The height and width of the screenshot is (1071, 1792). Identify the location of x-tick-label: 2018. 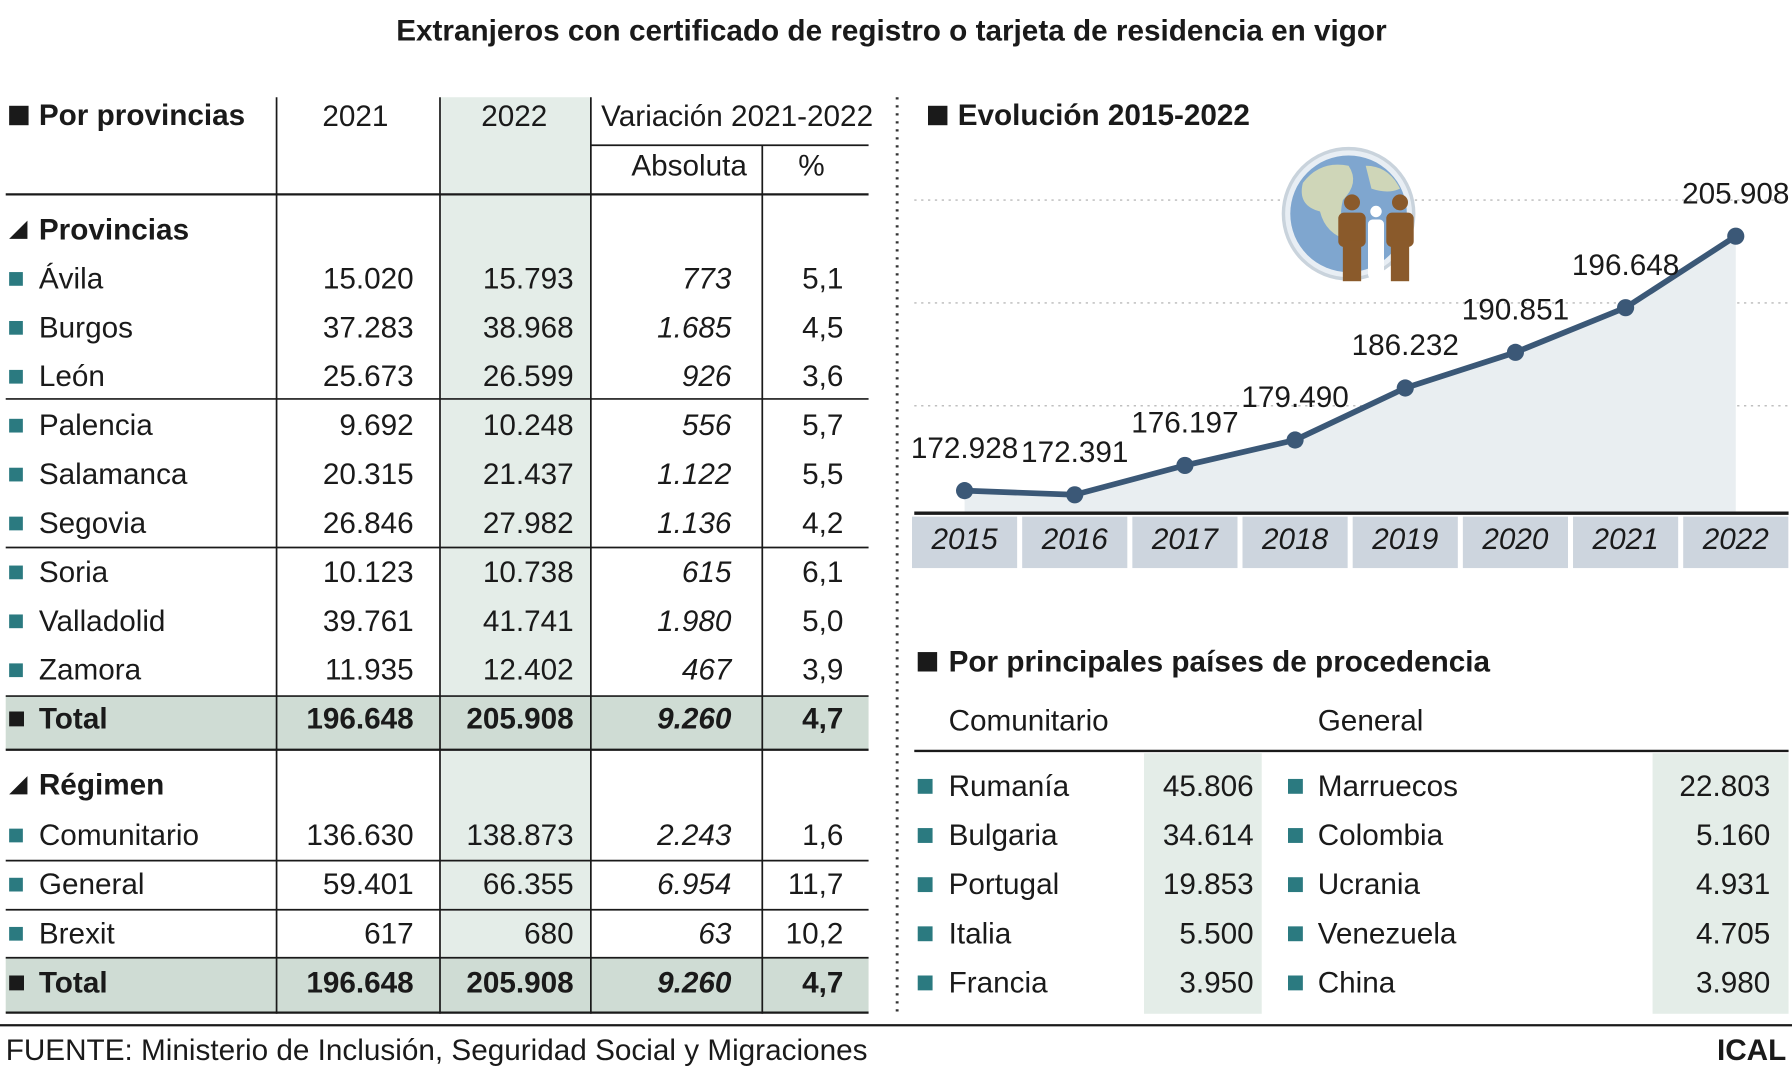
(1295, 539).